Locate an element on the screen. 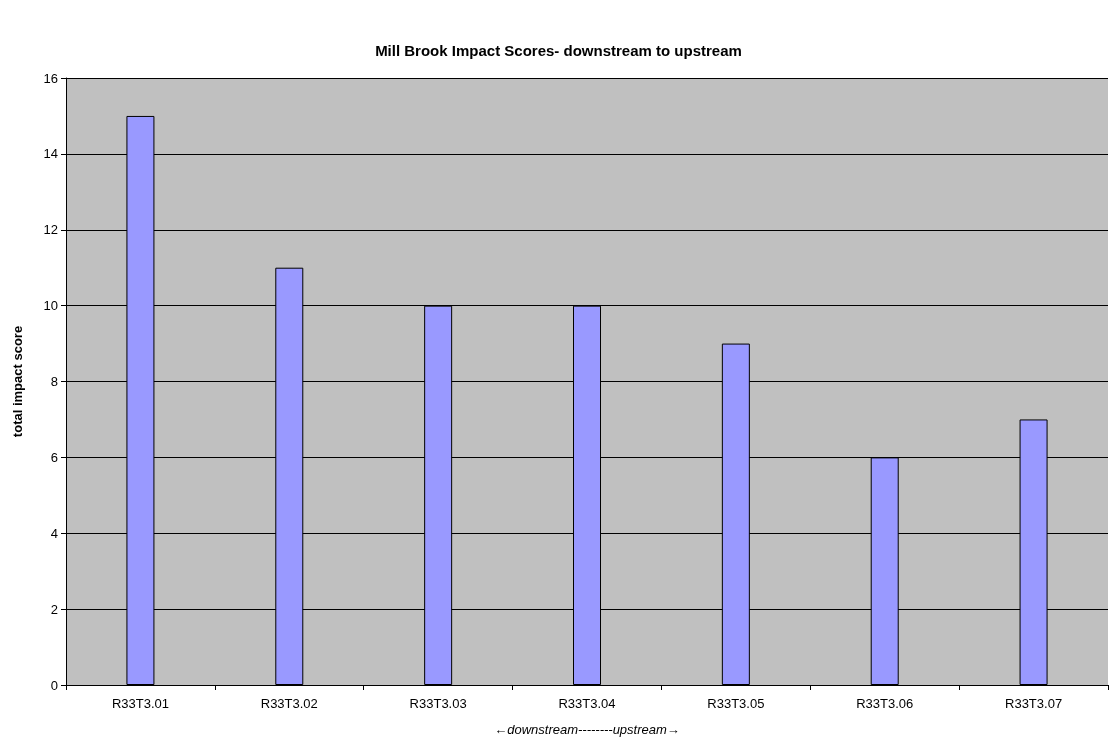 This screenshot has width=1117, height=751. x-tick-label: R33T3.07 is located at coordinates (1034, 703).